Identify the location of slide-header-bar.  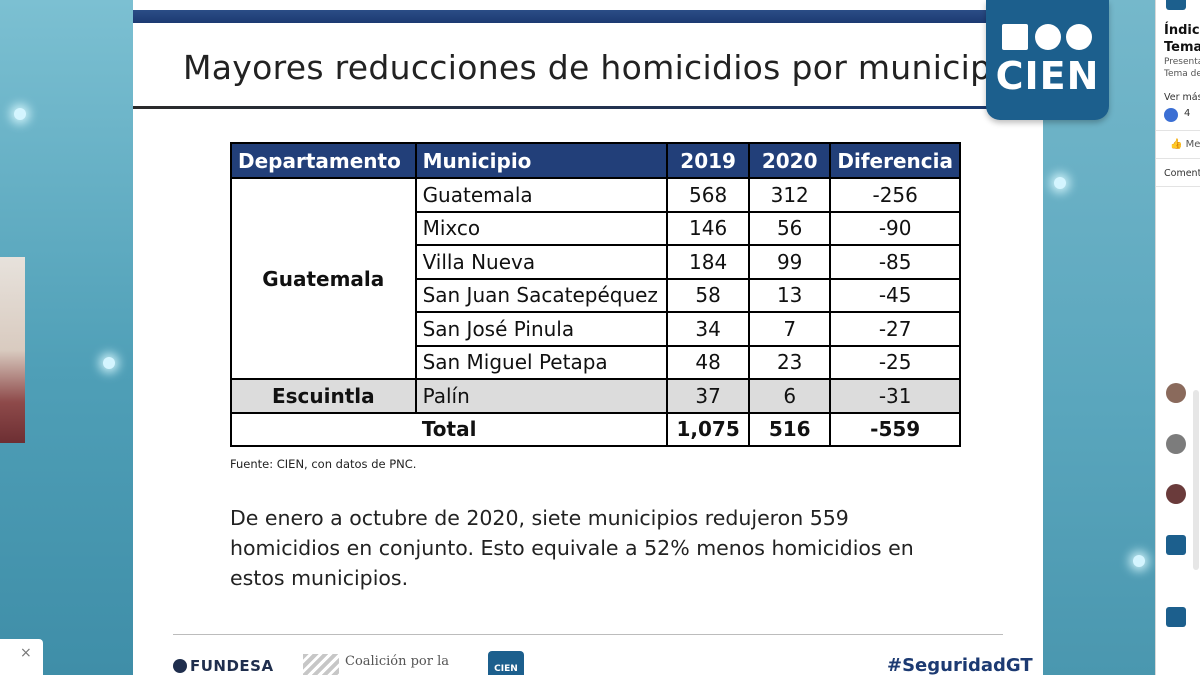
(588, 16).